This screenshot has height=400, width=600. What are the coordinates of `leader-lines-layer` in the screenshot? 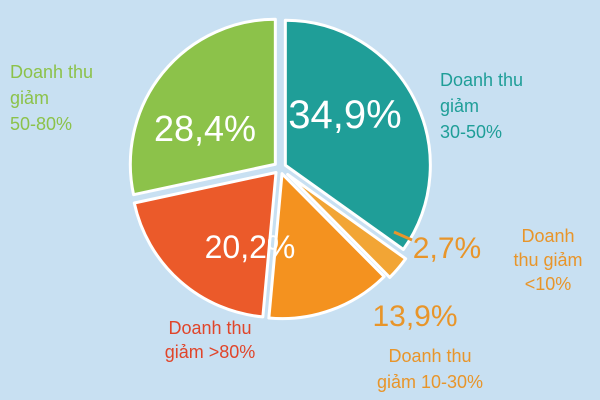 It's located at (403, 236).